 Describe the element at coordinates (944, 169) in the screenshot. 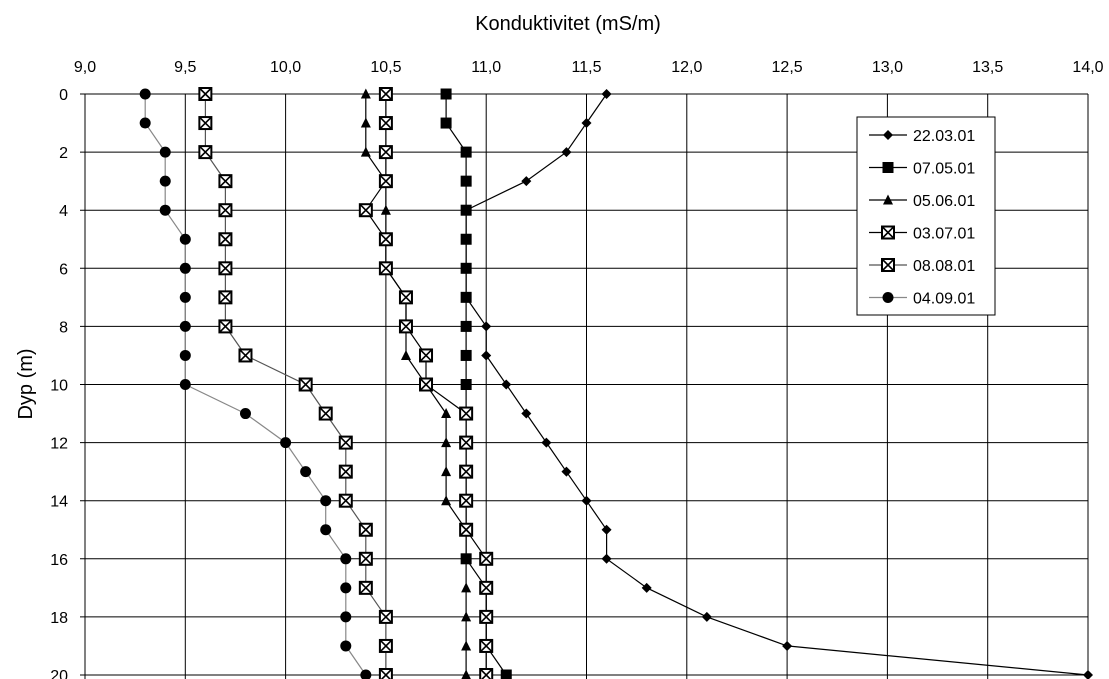

I see `legend-label: 07.05.01` at that location.